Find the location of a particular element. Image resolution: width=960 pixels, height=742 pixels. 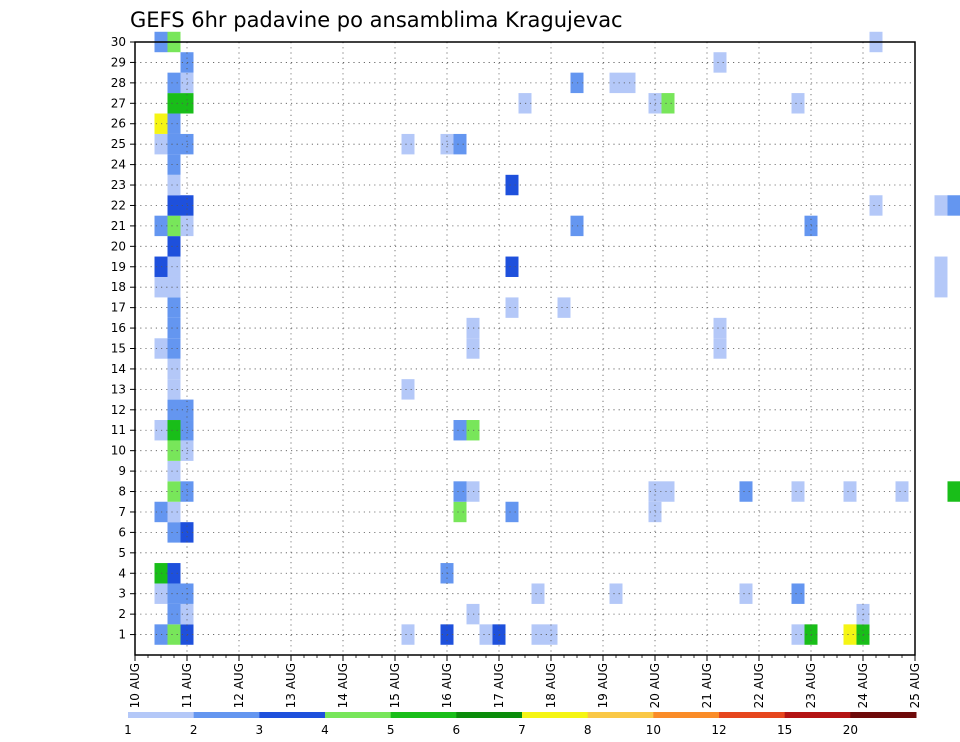

x-tick-label: 24 AUG is located at coordinates (863, 685).